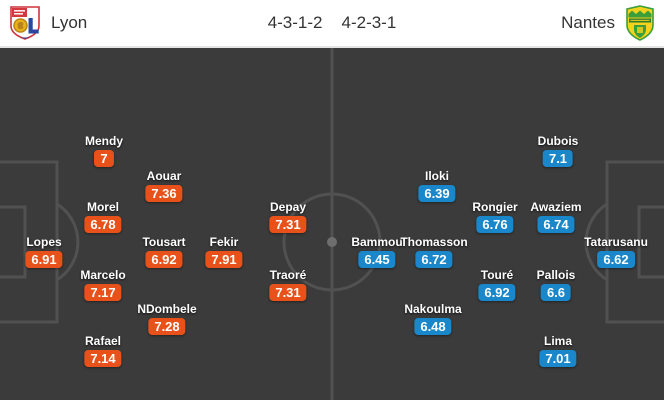  I want to click on away-team: Nantes, so click(608, 23).